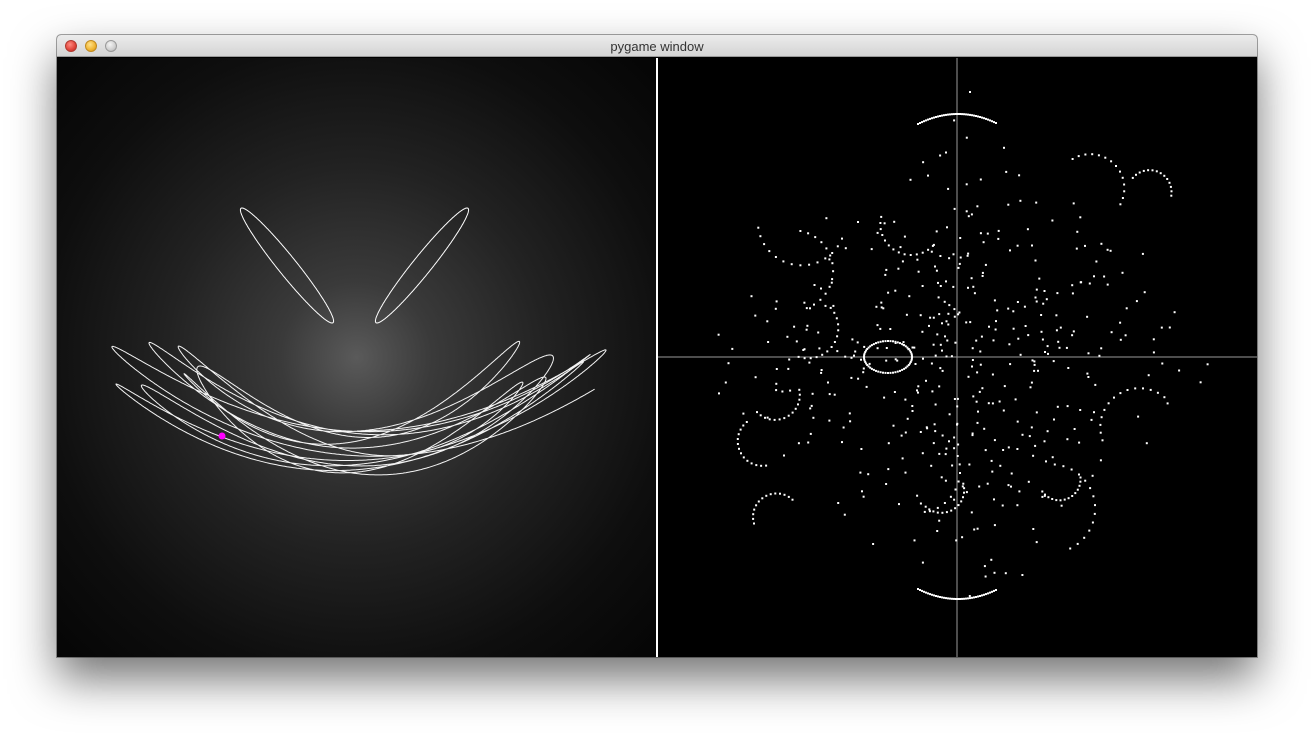  Describe the element at coordinates (657, 357) in the screenshot. I see `panel-divider` at that location.